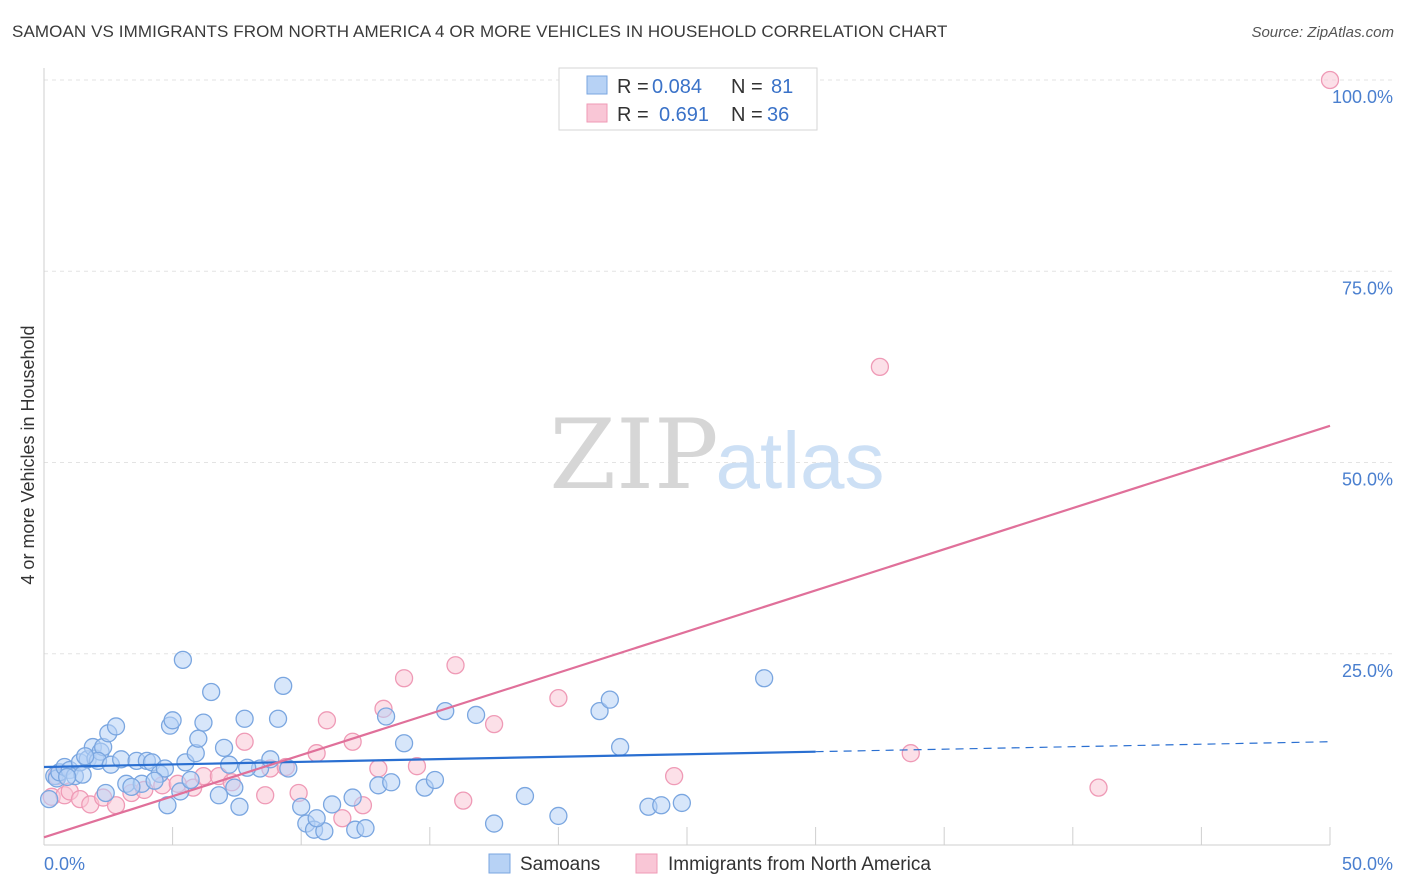 The image size is (1406, 892). What do you see at coordinates (633, 455) in the screenshot?
I see `watermark-zip: ZIP` at bounding box center [633, 455].